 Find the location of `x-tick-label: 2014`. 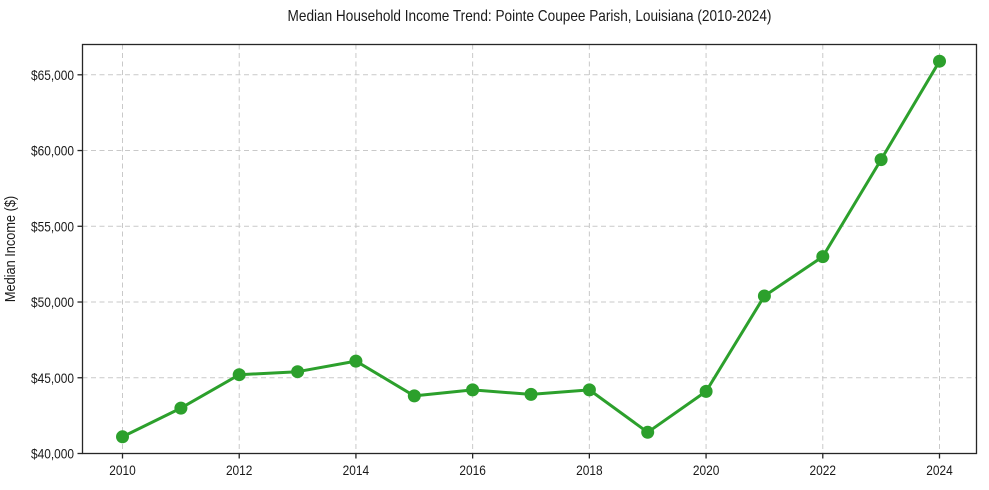

x-tick-label: 2014 is located at coordinates (356, 470).